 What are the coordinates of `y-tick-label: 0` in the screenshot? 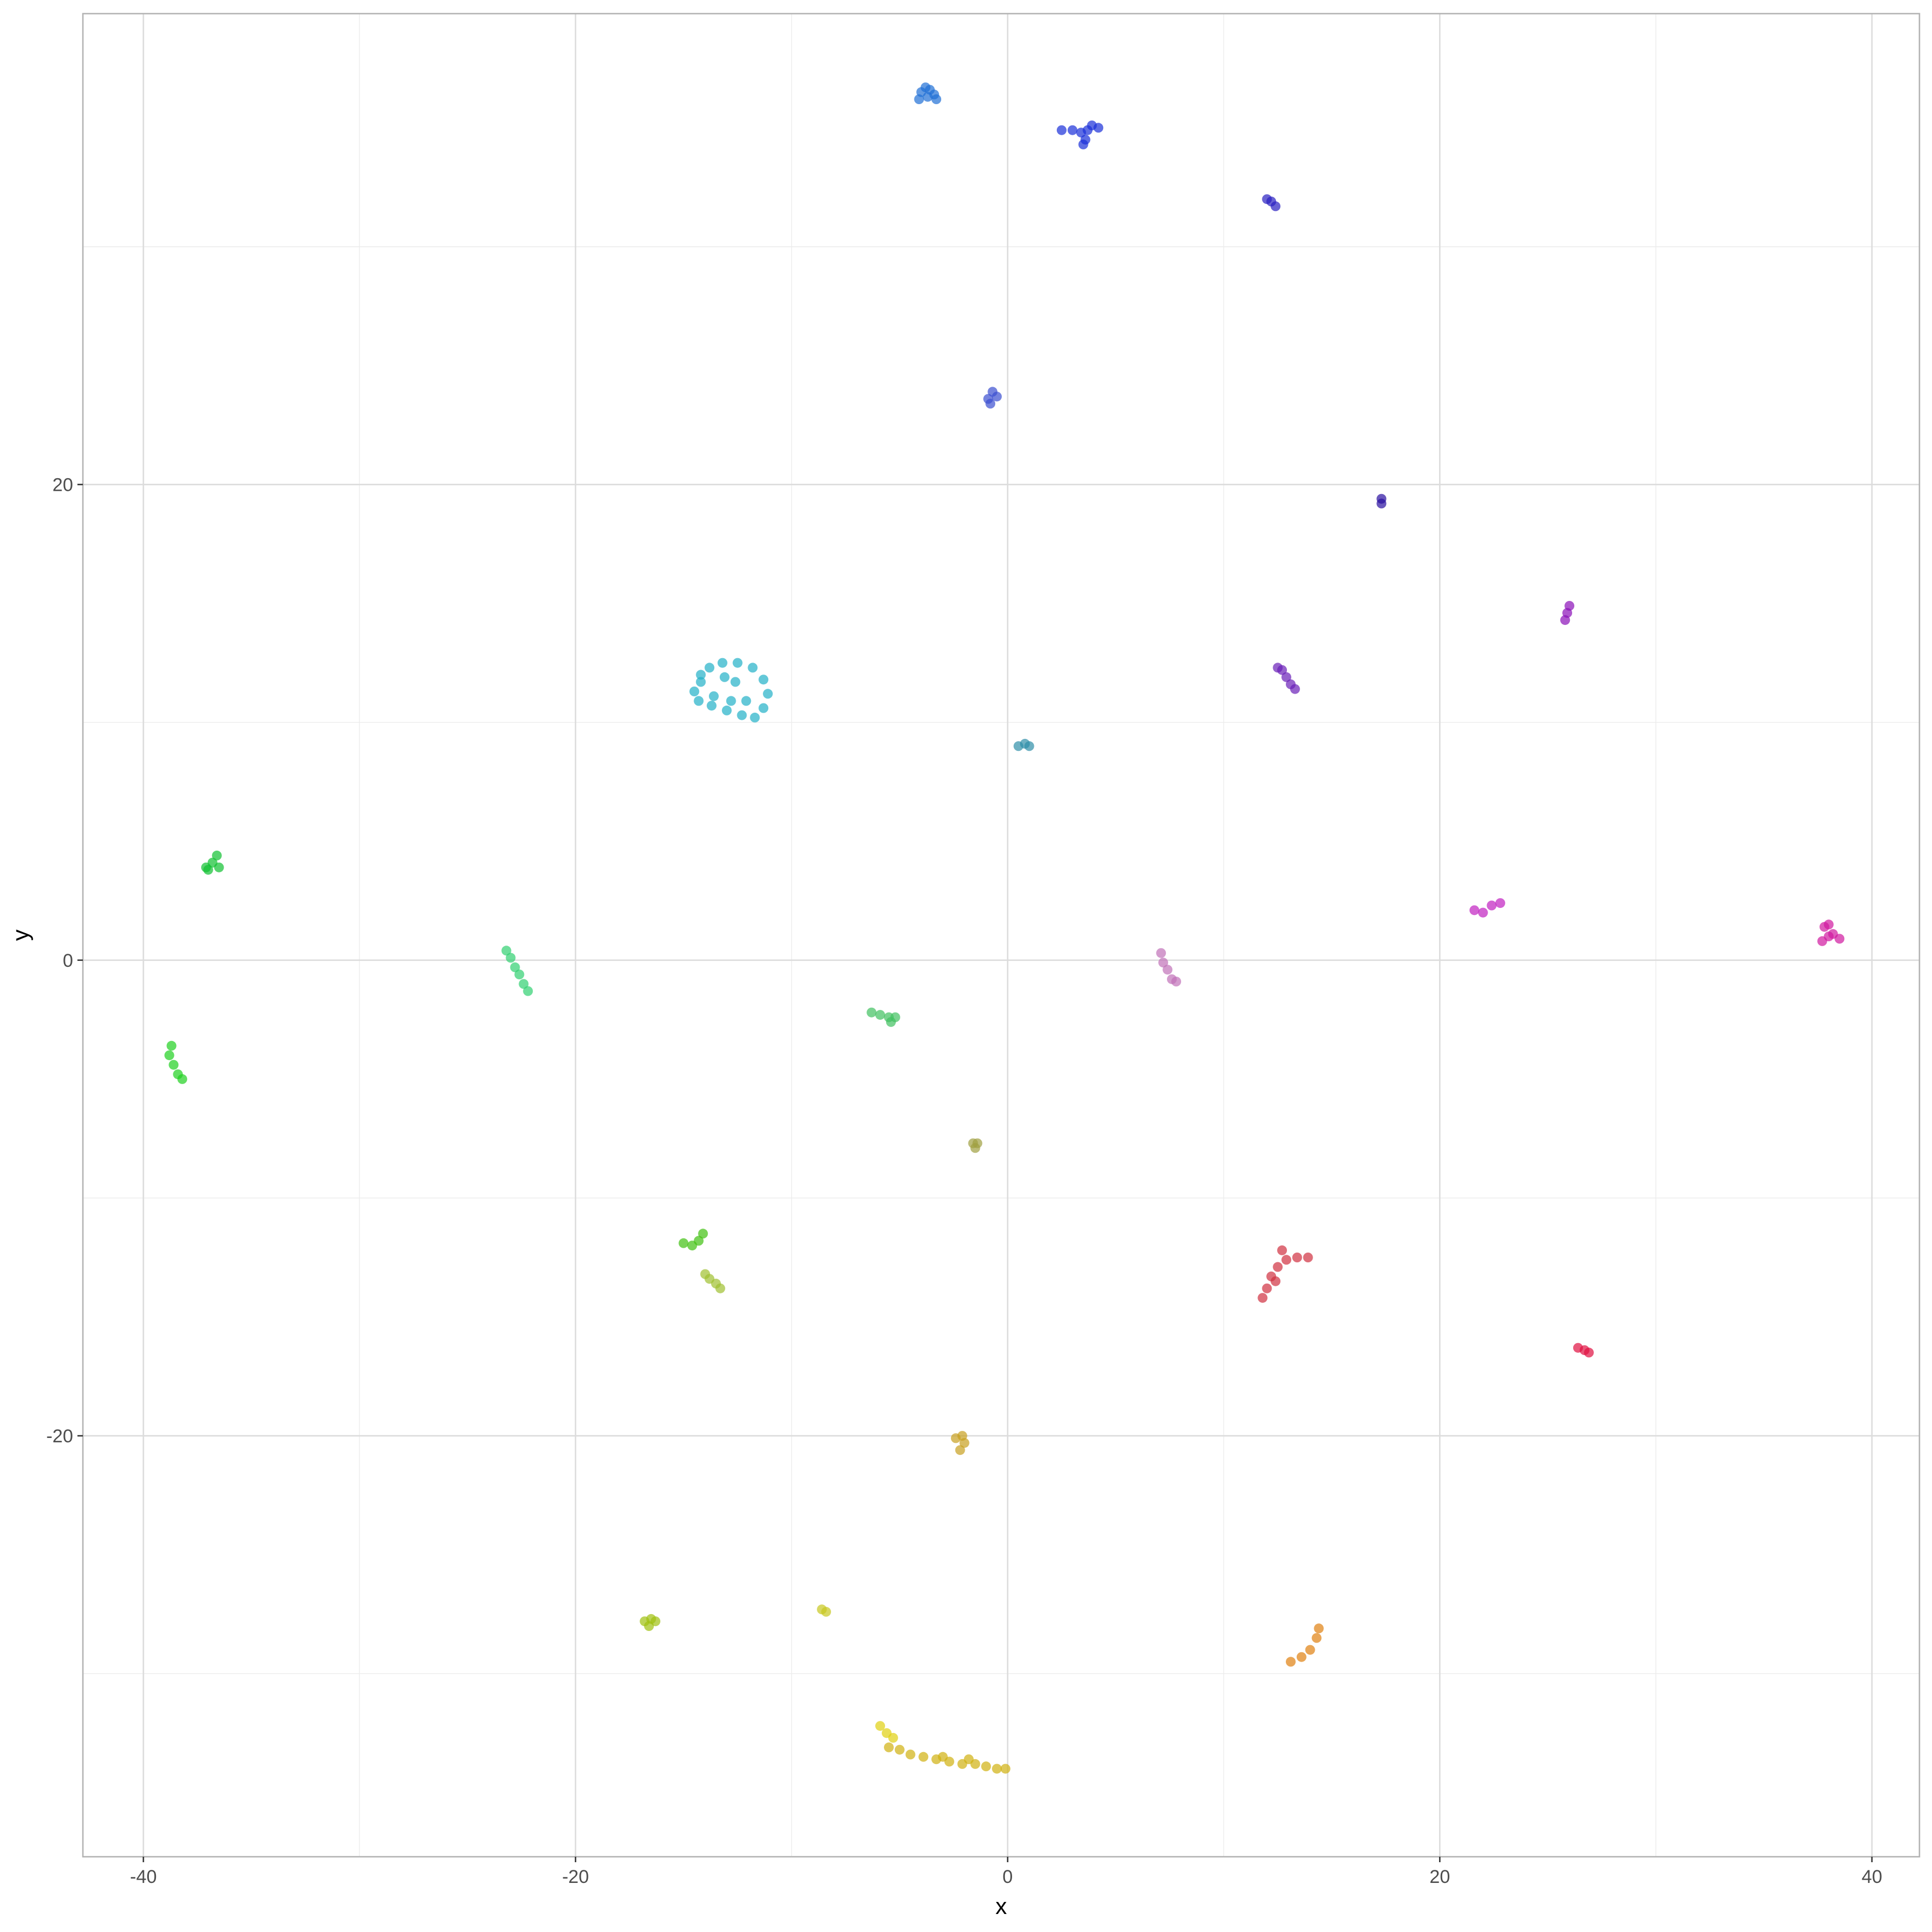 It's located at (68, 960).